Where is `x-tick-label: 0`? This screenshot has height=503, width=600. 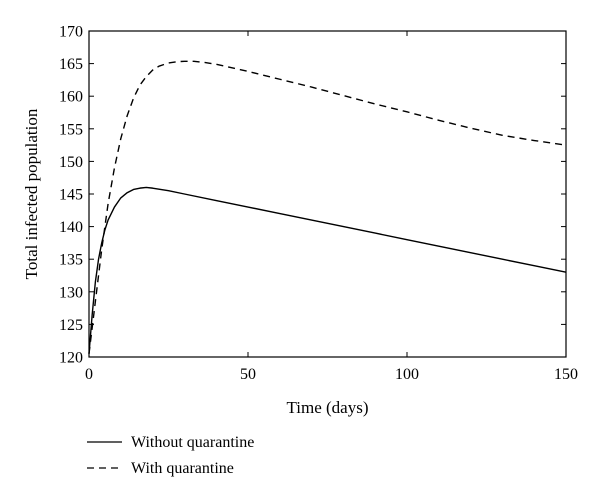 x-tick-label: 0 is located at coordinates (89, 374).